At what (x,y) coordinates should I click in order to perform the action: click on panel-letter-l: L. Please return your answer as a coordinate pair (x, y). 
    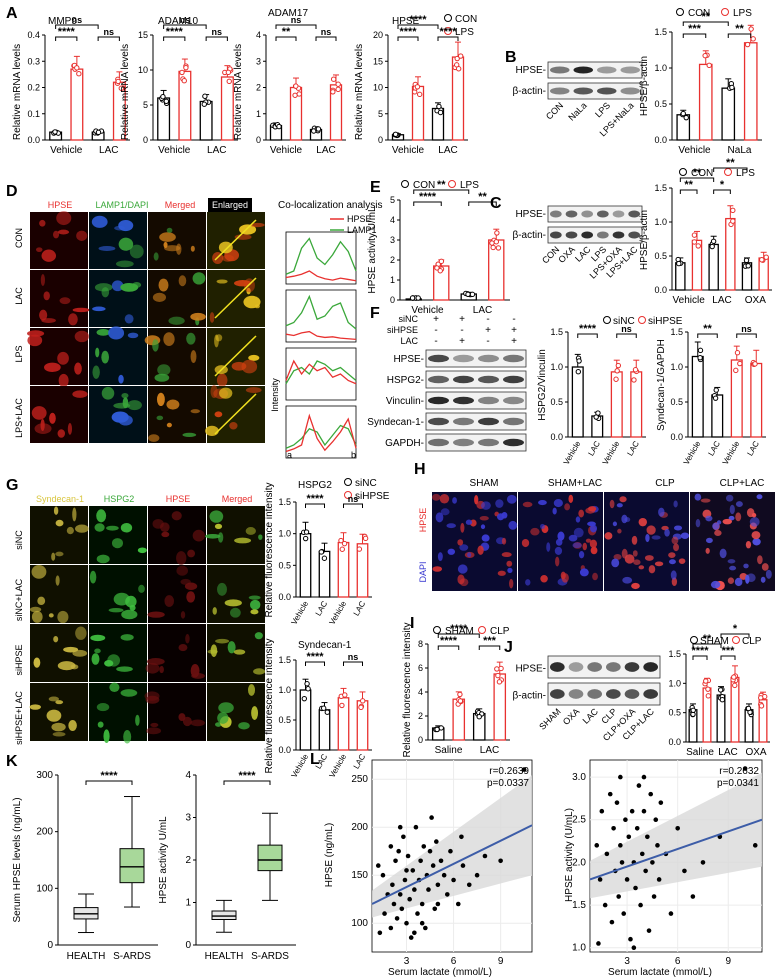
    Looking at the image, I should click on (315, 759).